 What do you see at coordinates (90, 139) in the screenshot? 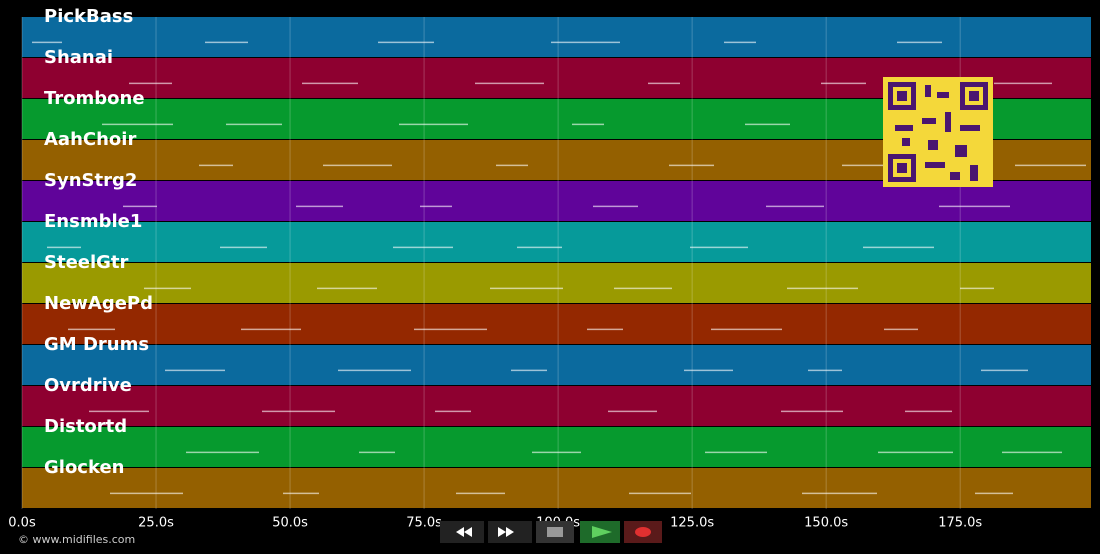
I see `track-label: AahChoir` at bounding box center [90, 139].